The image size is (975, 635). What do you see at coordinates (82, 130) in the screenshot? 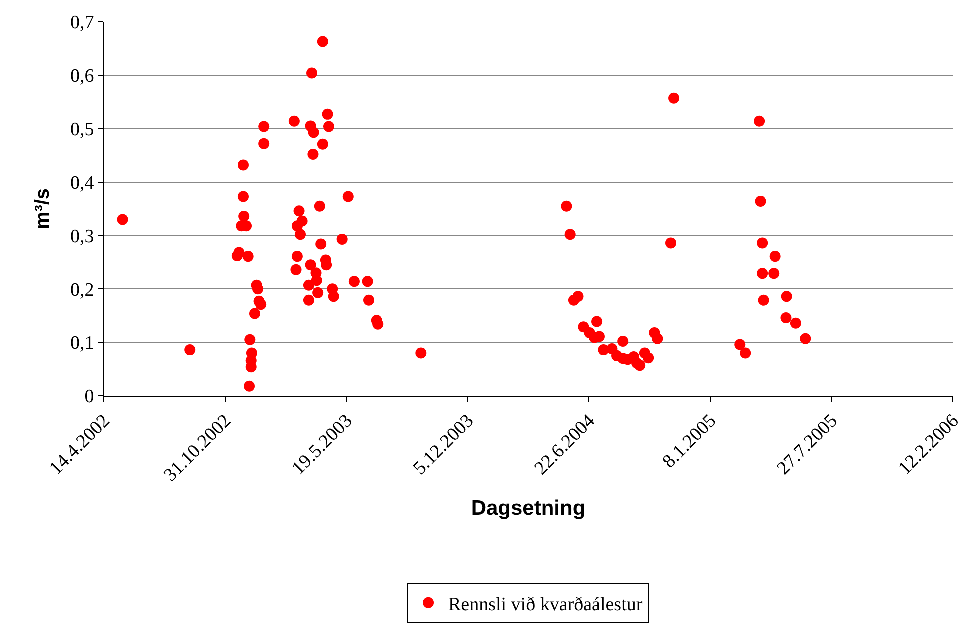
I see `y-tick-label: 0,5` at bounding box center [82, 130].